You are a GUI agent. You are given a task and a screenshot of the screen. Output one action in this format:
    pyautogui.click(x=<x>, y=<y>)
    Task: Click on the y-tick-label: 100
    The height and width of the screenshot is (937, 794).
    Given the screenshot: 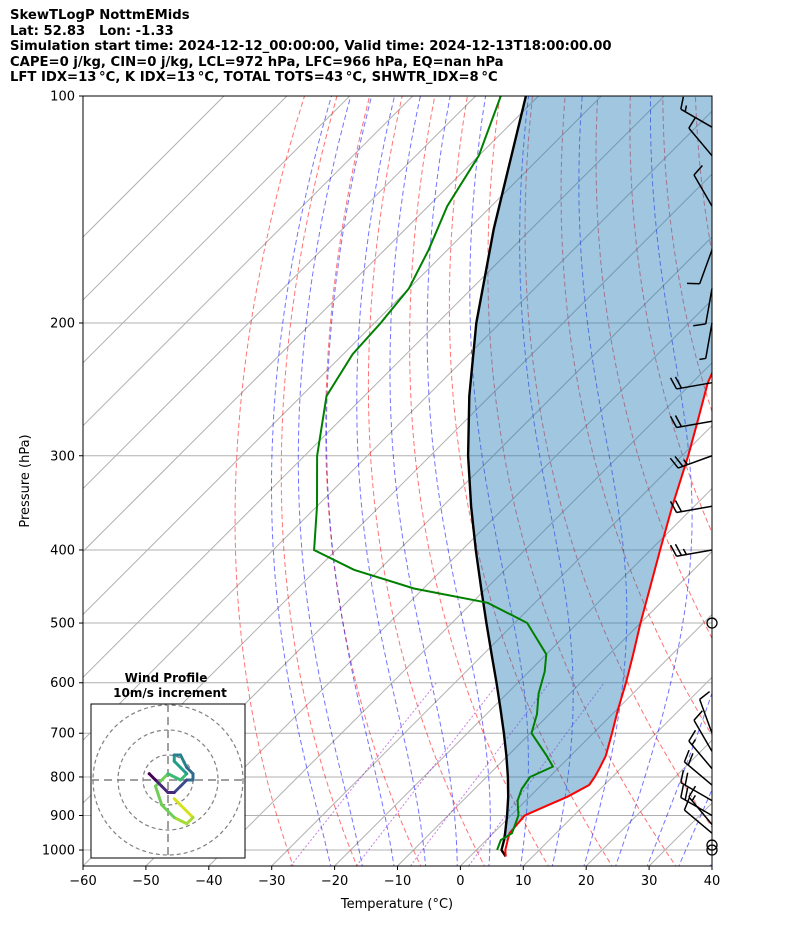 What is the action you would take?
    pyautogui.click(x=62, y=97)
    